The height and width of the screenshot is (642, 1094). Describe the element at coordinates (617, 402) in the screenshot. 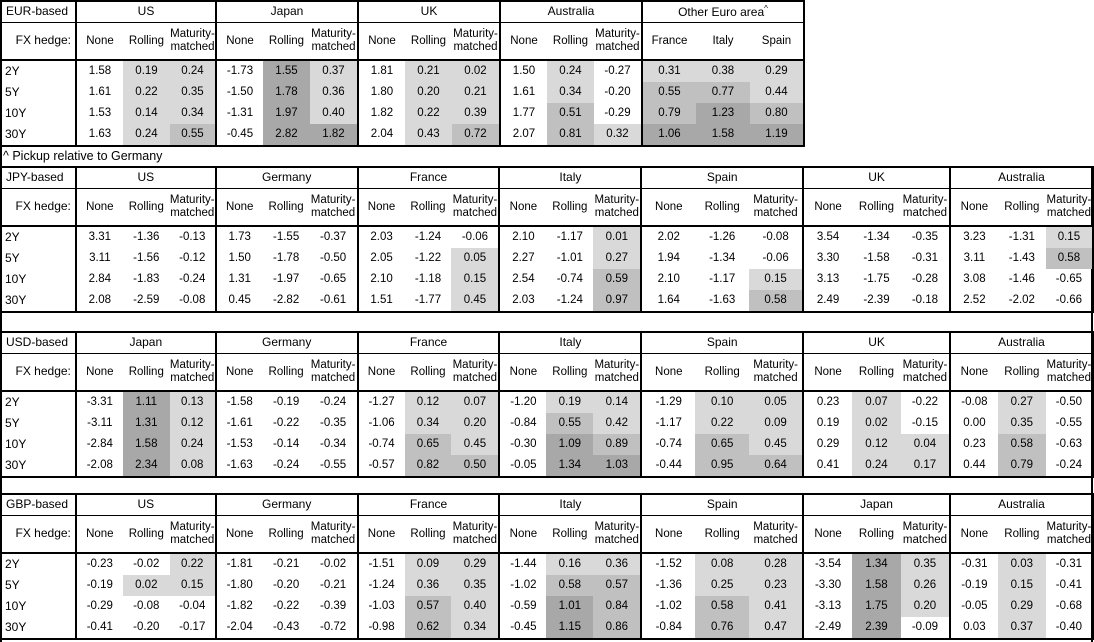

I see `value-cell: 0.14` at that location.